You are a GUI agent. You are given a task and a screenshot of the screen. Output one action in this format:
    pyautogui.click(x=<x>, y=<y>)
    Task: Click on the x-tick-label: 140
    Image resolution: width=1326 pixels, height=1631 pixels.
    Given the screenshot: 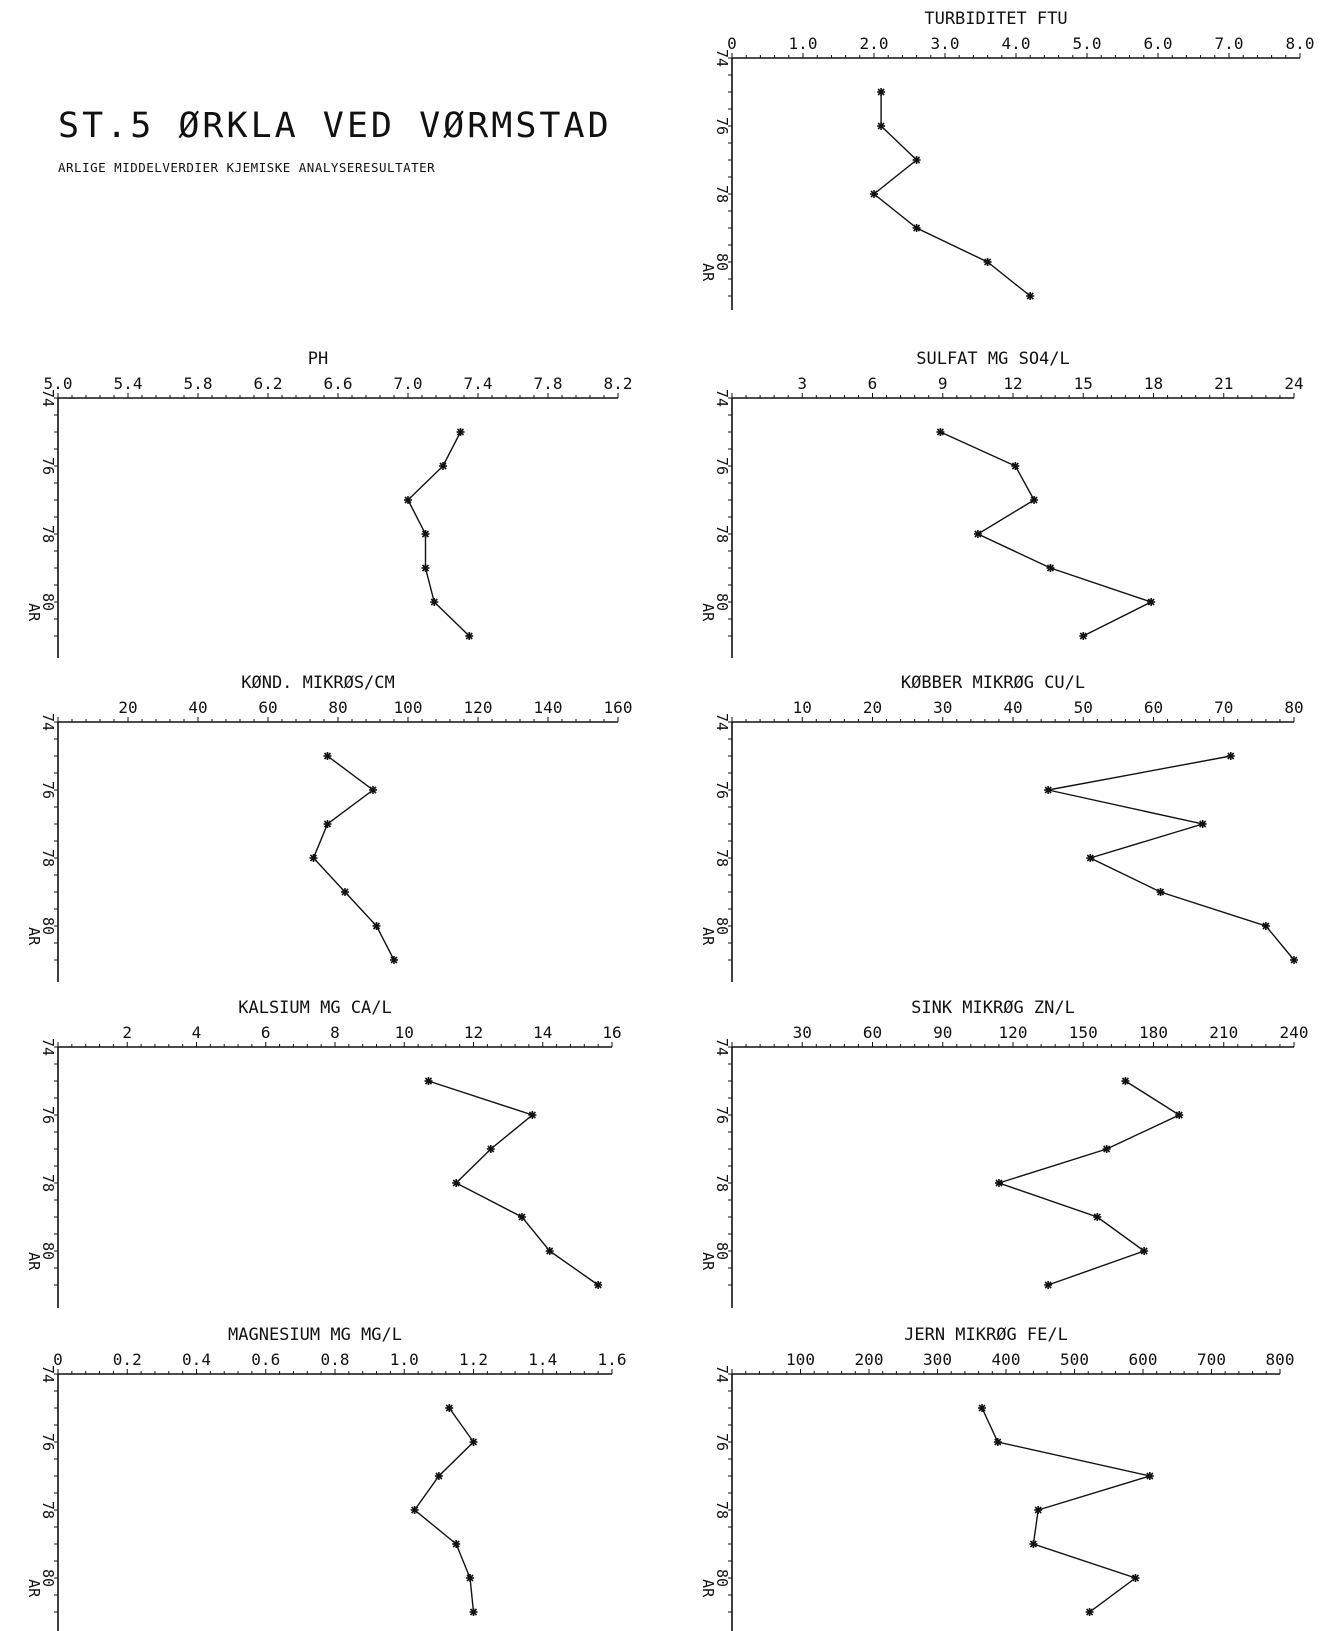 What is the action you would take?
    pyautogui.click(x=548, y=707)
    